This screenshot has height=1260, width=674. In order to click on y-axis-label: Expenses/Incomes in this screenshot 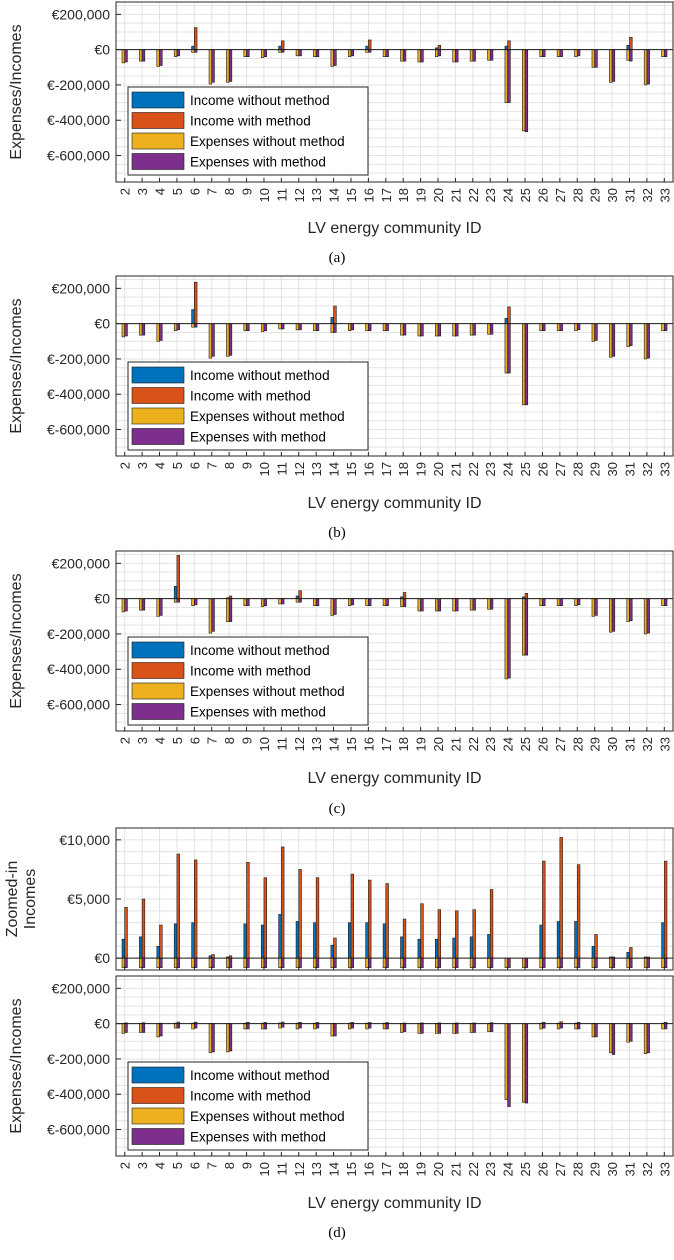, I will do `click(16, 640)`.